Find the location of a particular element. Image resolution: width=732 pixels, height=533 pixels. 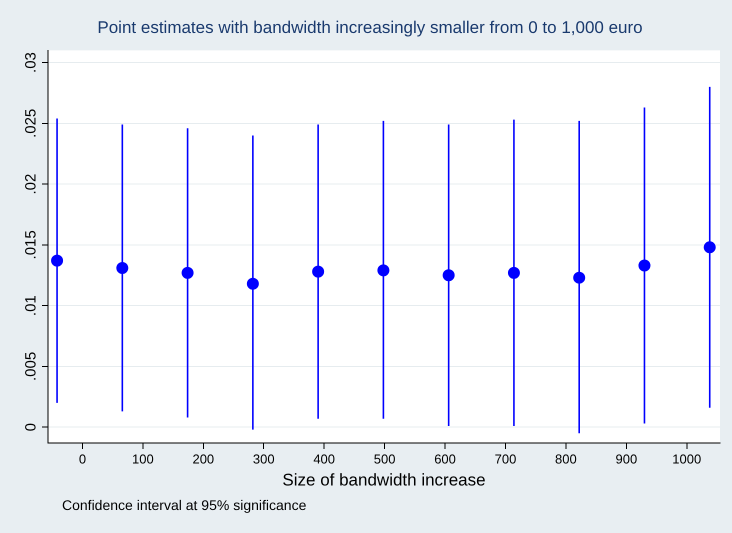

x-axis-title: Size of bandwidth increase is located at coordinates (384, 480).